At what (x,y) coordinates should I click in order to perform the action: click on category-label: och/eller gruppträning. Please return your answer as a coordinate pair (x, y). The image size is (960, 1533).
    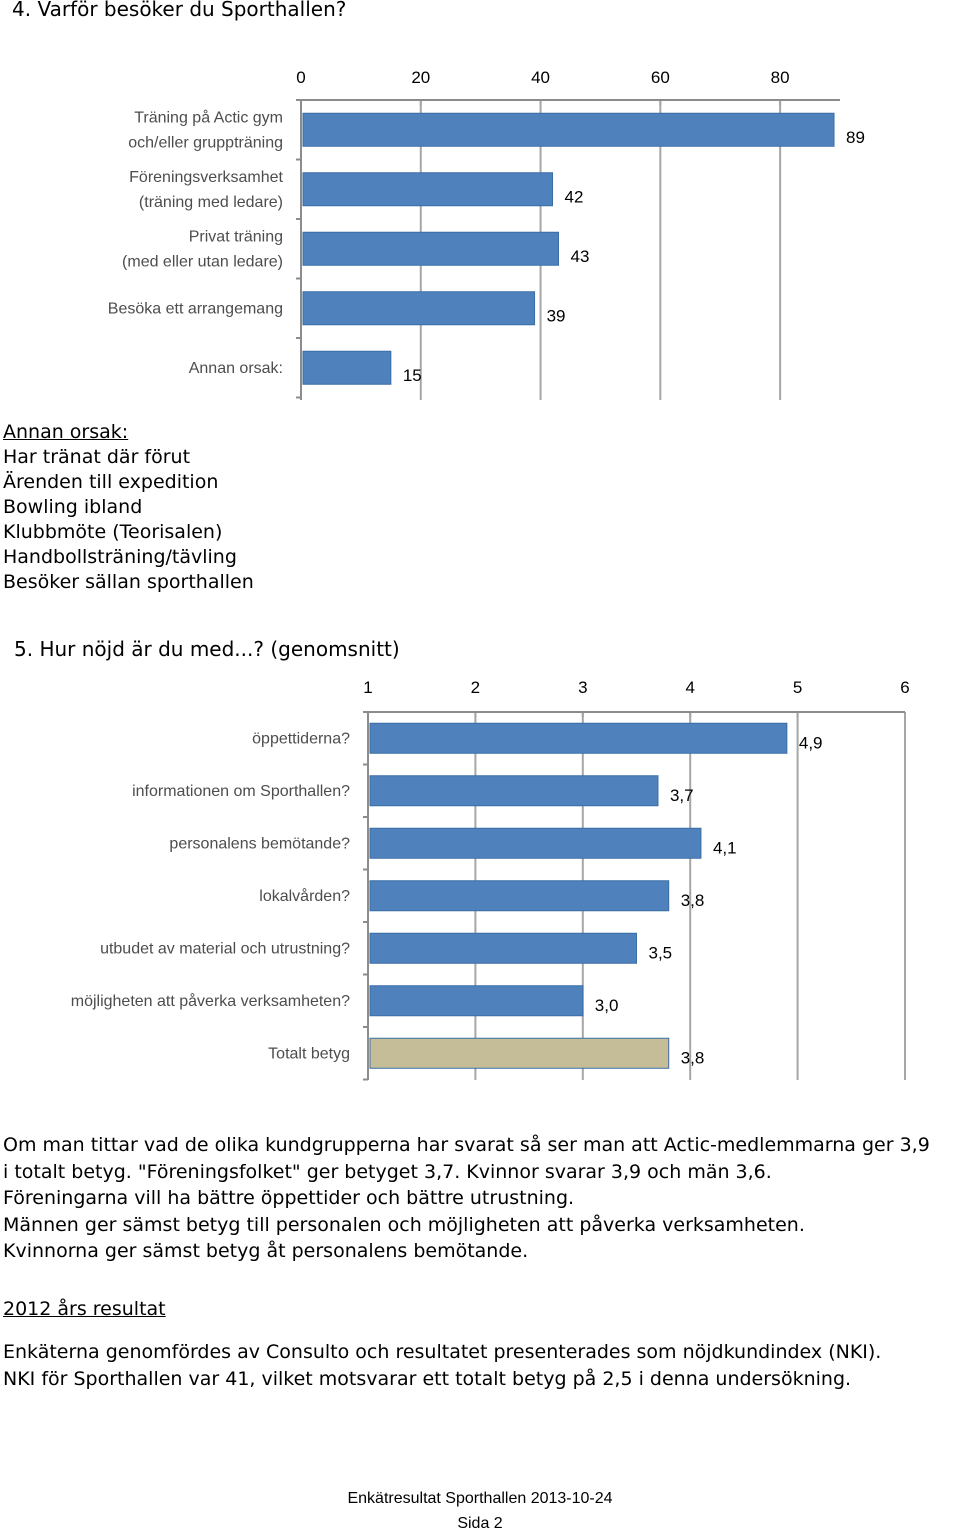
    Looking at the image, I should click on (205, 142).